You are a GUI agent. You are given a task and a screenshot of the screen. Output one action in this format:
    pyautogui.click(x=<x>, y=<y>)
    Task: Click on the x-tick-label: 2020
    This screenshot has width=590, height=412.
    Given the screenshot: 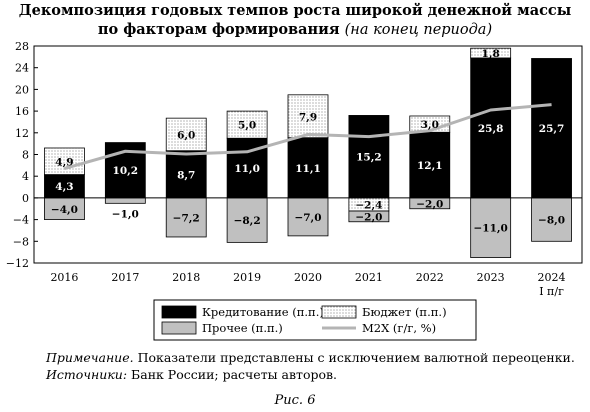 What is the action you would take?
    pyautogui.click(x=308, y=277)
    